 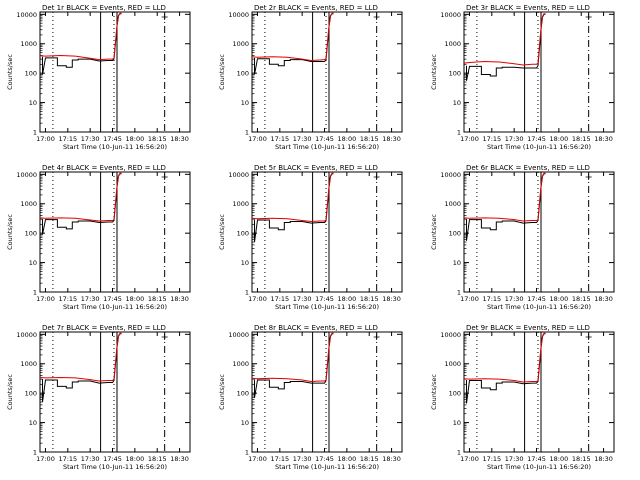 What do you see at coordinates (104, 8) in the screenshot?
I see `chart-title: Det 1r BLACK = Events, RED = LLD` at bounding box center [104, 8].